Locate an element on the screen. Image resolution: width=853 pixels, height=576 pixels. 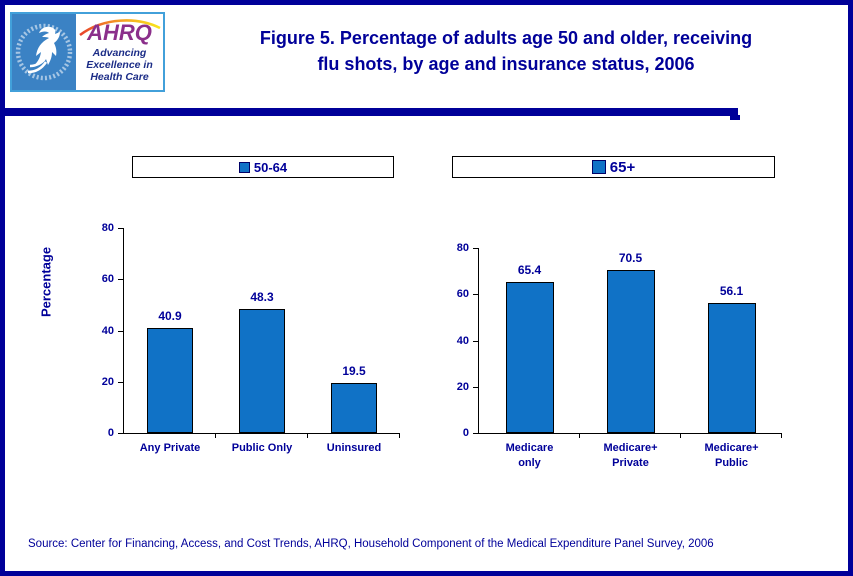
ahrq-acronym: AHRQ is located at coordinates (119, 32).